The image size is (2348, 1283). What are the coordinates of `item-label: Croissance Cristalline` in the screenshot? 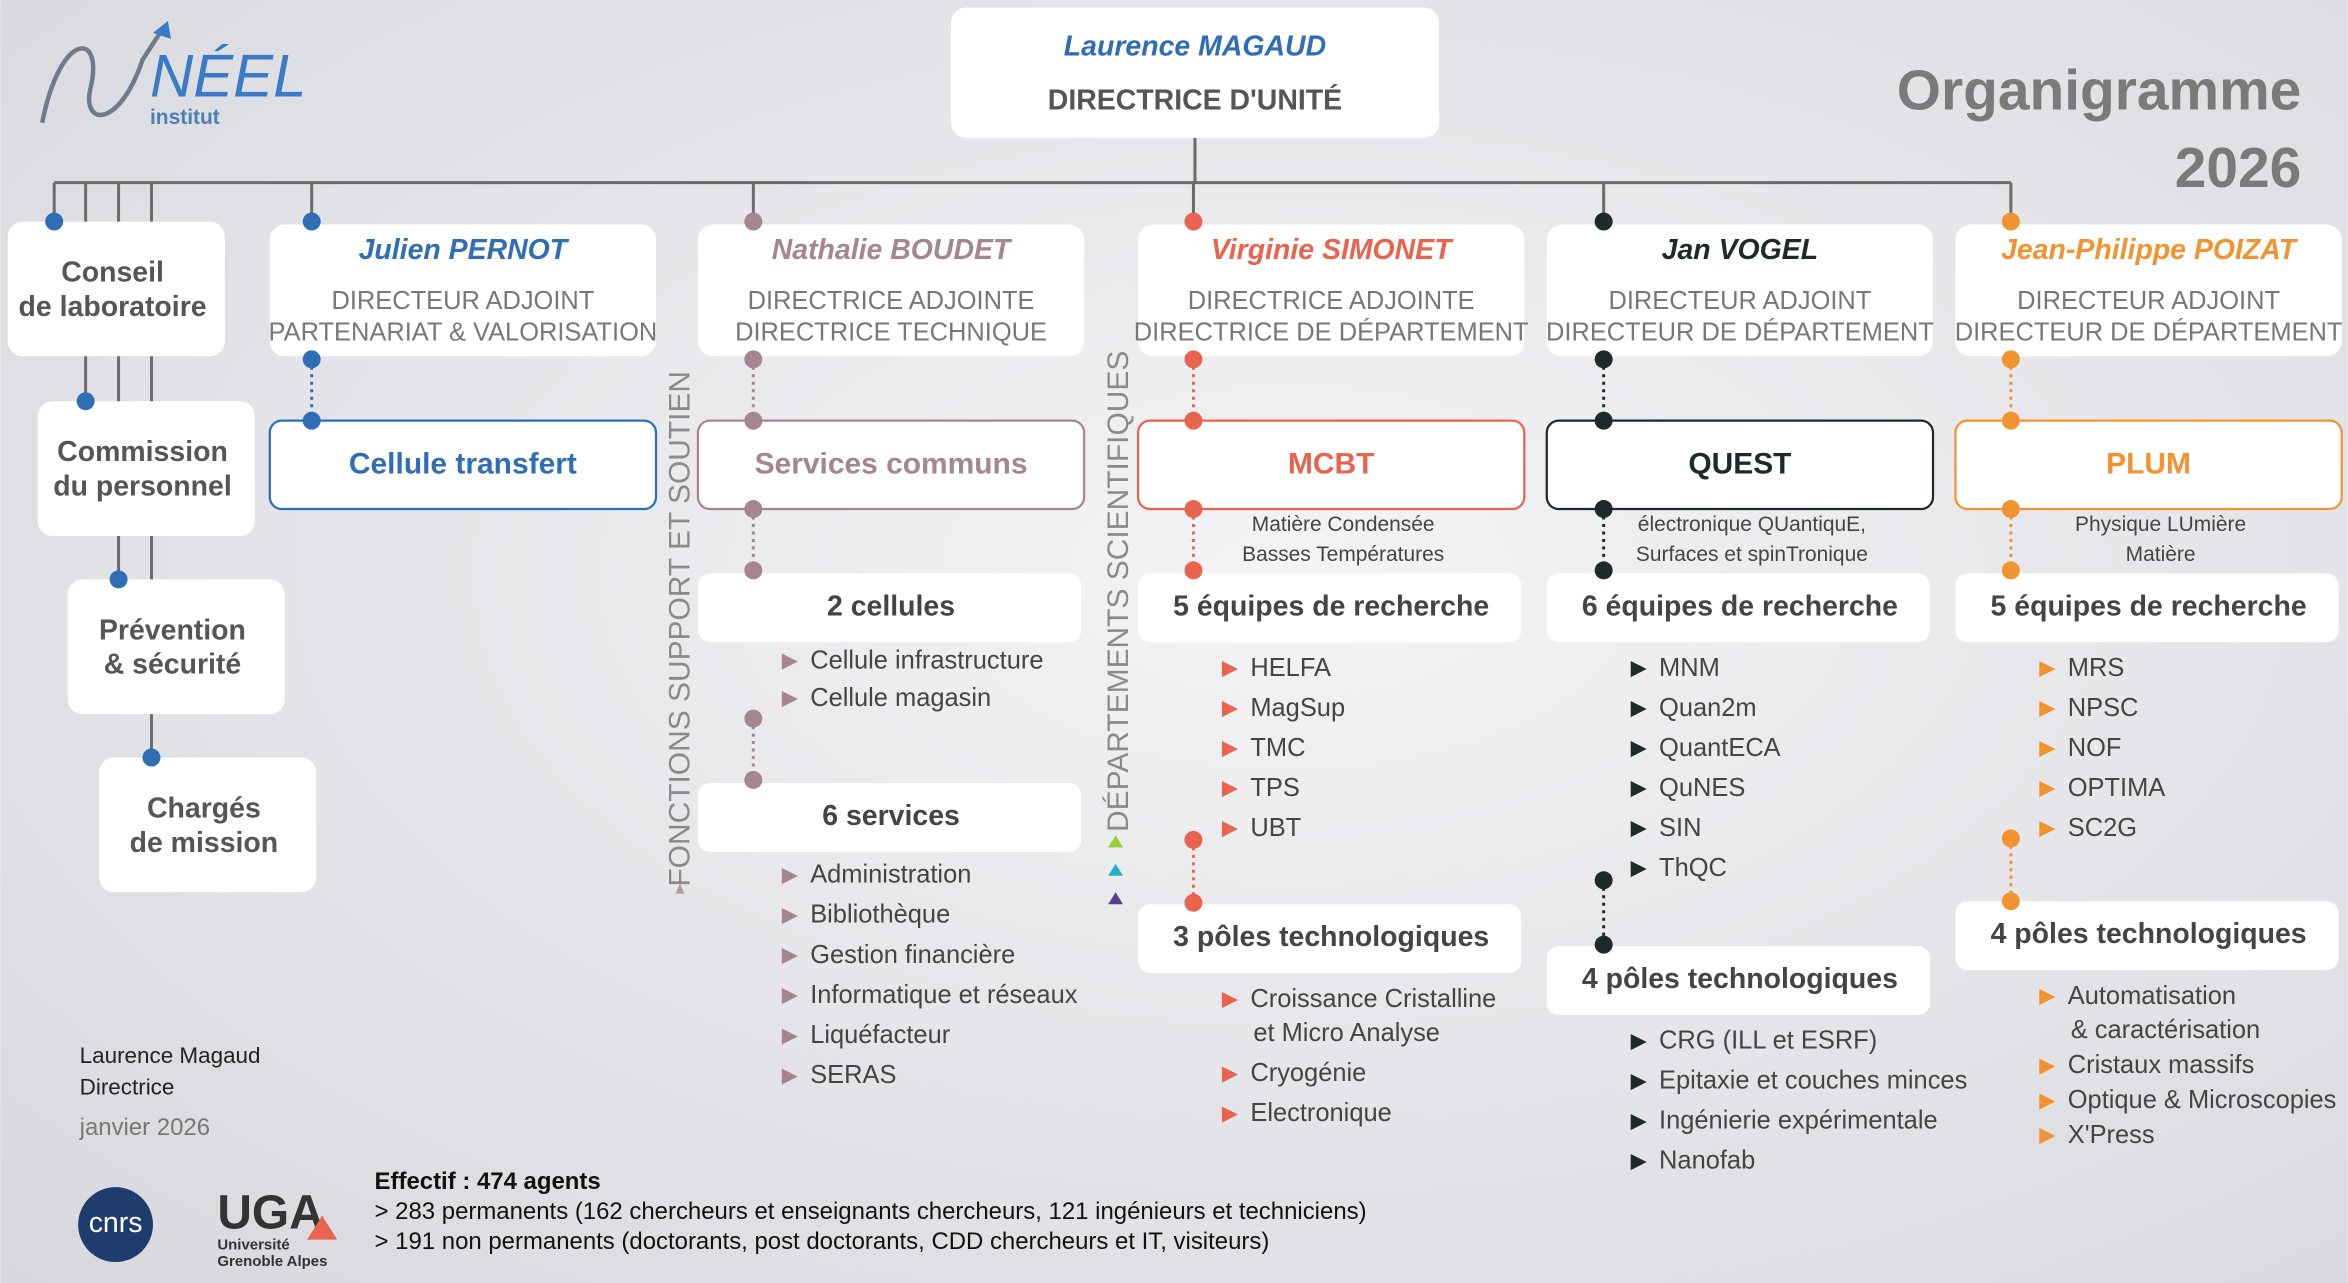 It's located at (1373, 999).